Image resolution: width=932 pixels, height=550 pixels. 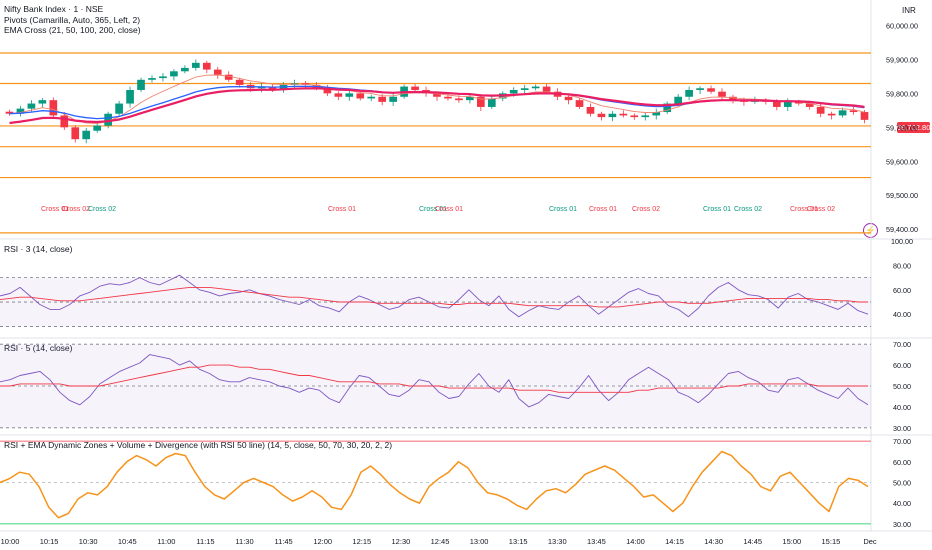 What do you see at coordinates (361, 541) in the screenshot?
I see `x-tick-label: 12:15` at bounding box center [361, 541].